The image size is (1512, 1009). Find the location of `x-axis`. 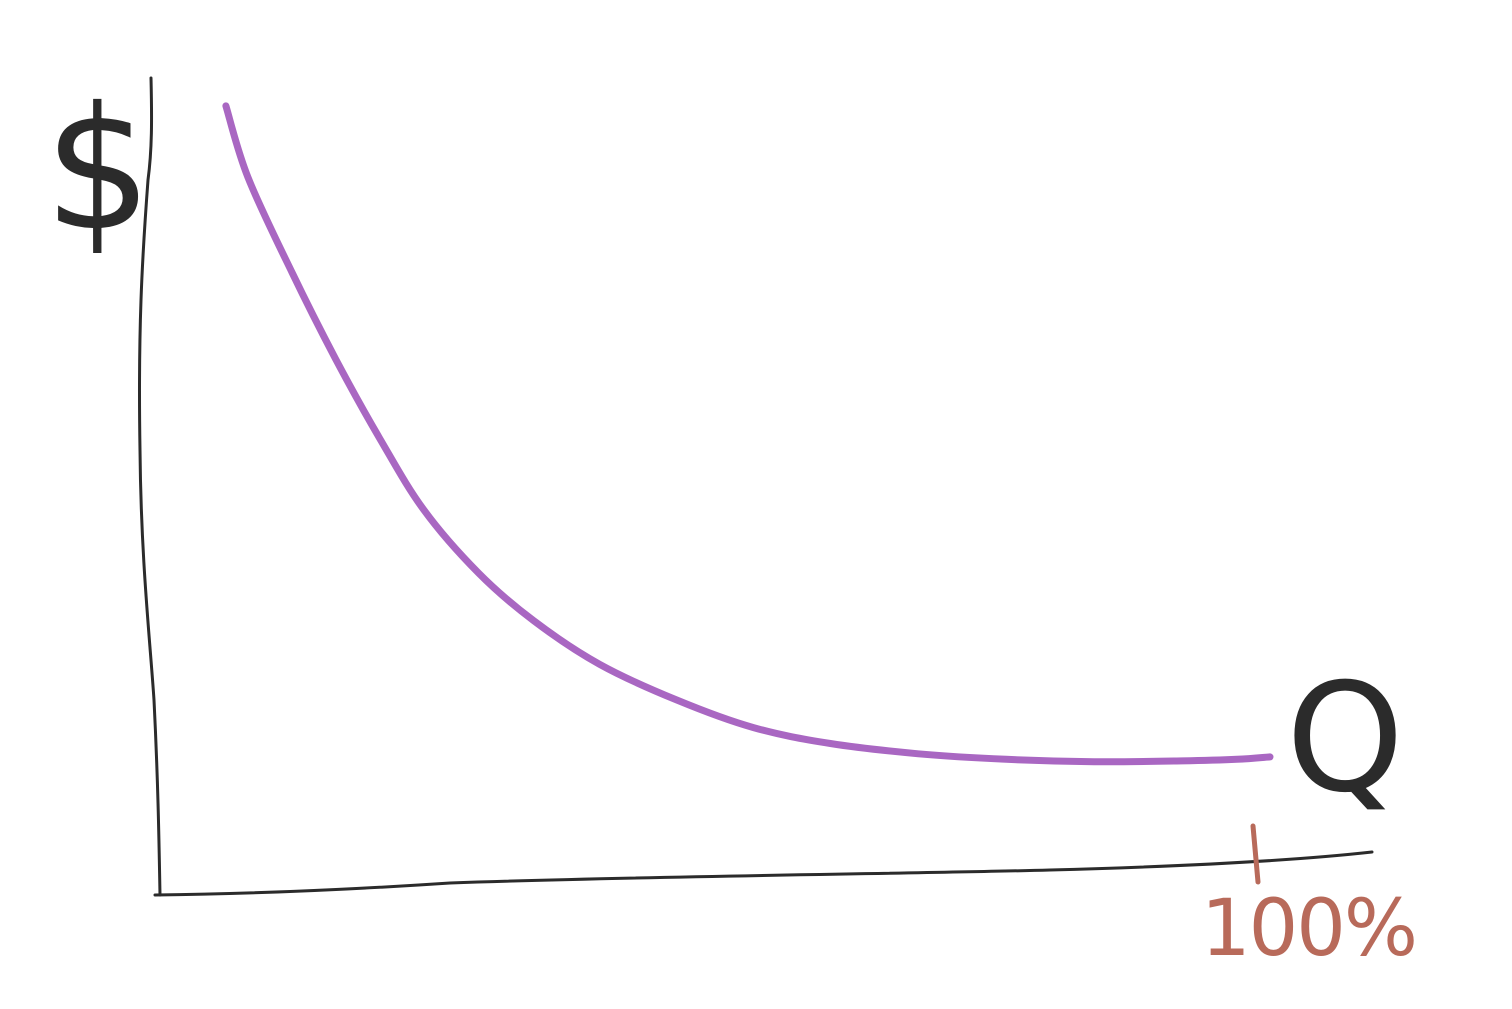

x-axis is located at coordinates (763, 873).